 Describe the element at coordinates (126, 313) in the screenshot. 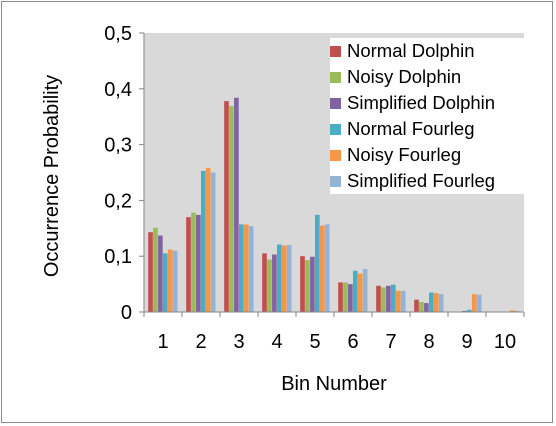

I see `y-tick-label: 0` at that location.